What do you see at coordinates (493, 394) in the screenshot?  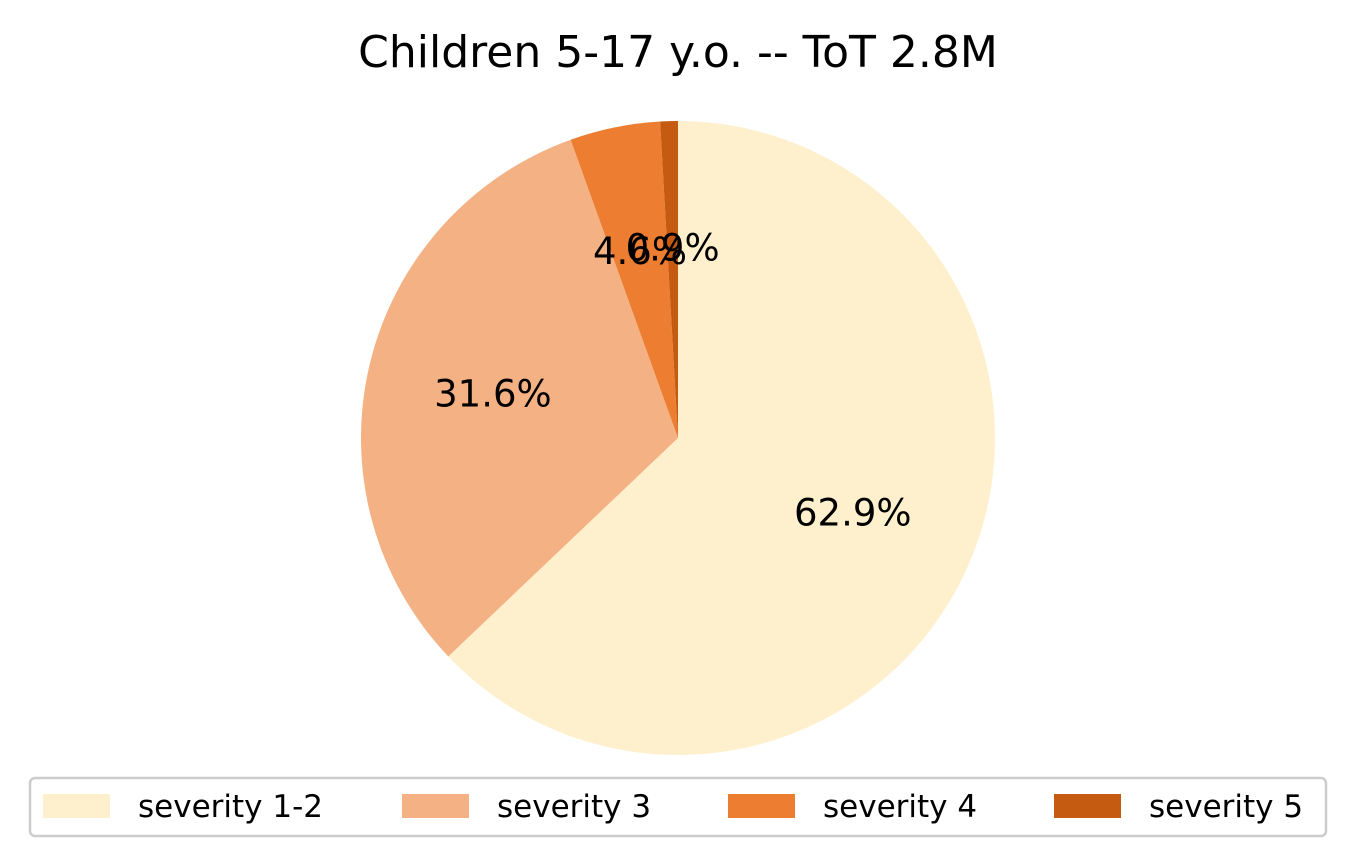 I see `slice-label-2: 31.6%` at bounding box center [493, 394].